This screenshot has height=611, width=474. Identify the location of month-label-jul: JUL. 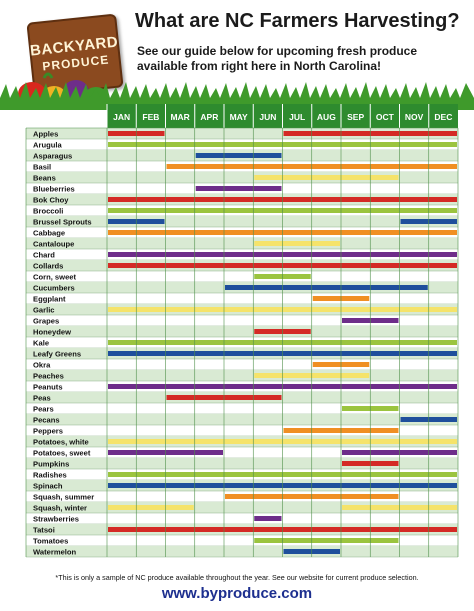
(297, 117).